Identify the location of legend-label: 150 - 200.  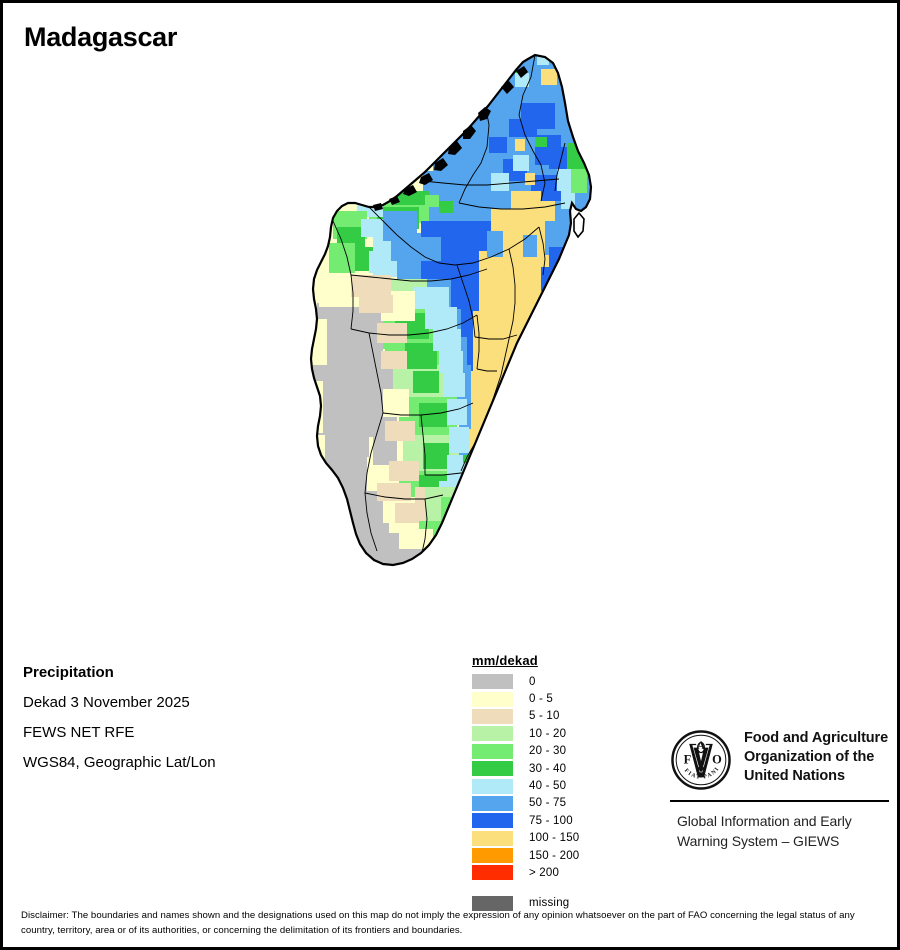
(554, 855).